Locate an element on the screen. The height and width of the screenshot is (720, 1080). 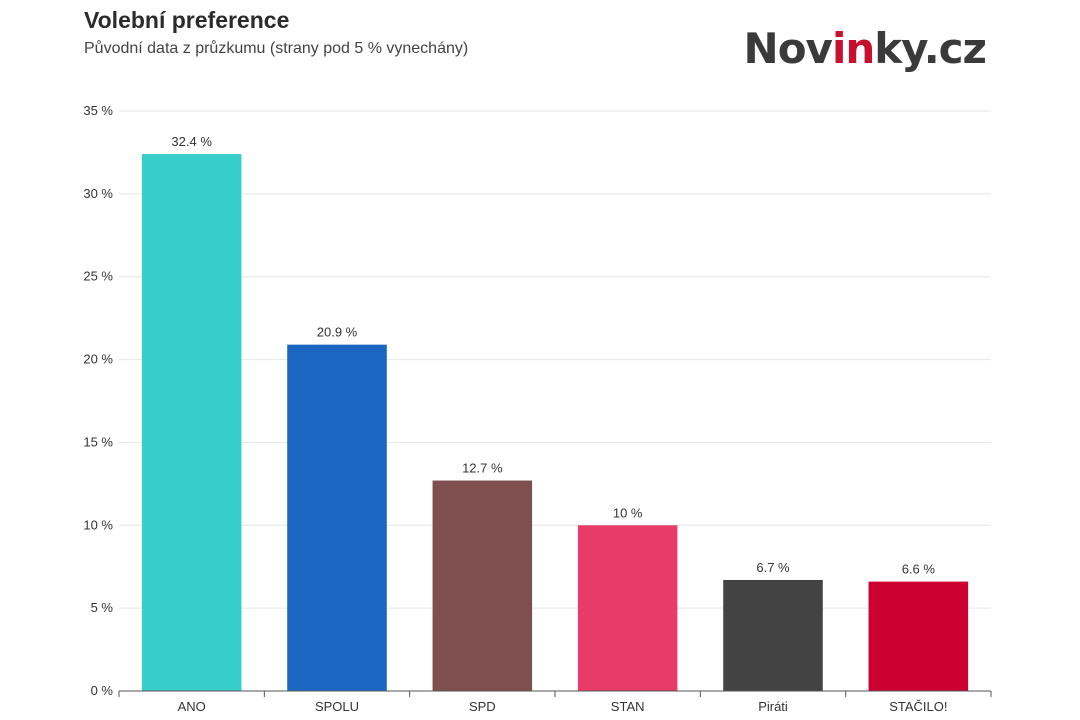
category-label: SPOLU is located at coordinates (337, 706).